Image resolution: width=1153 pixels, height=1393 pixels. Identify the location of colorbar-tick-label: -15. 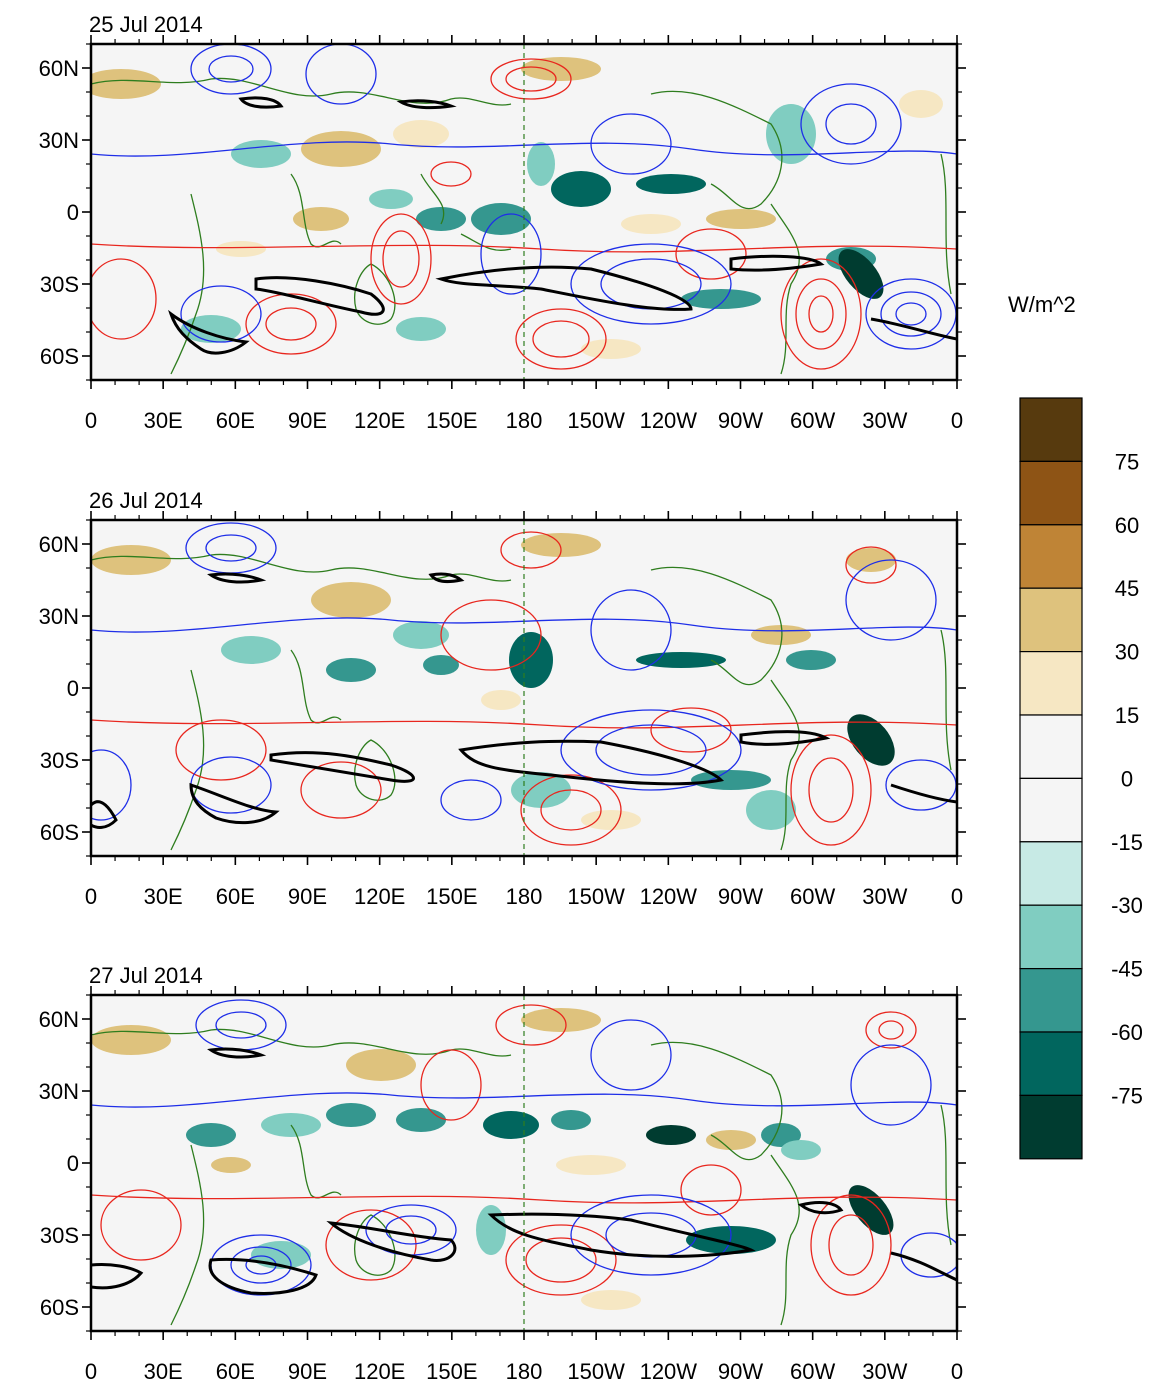
(1127, 842).